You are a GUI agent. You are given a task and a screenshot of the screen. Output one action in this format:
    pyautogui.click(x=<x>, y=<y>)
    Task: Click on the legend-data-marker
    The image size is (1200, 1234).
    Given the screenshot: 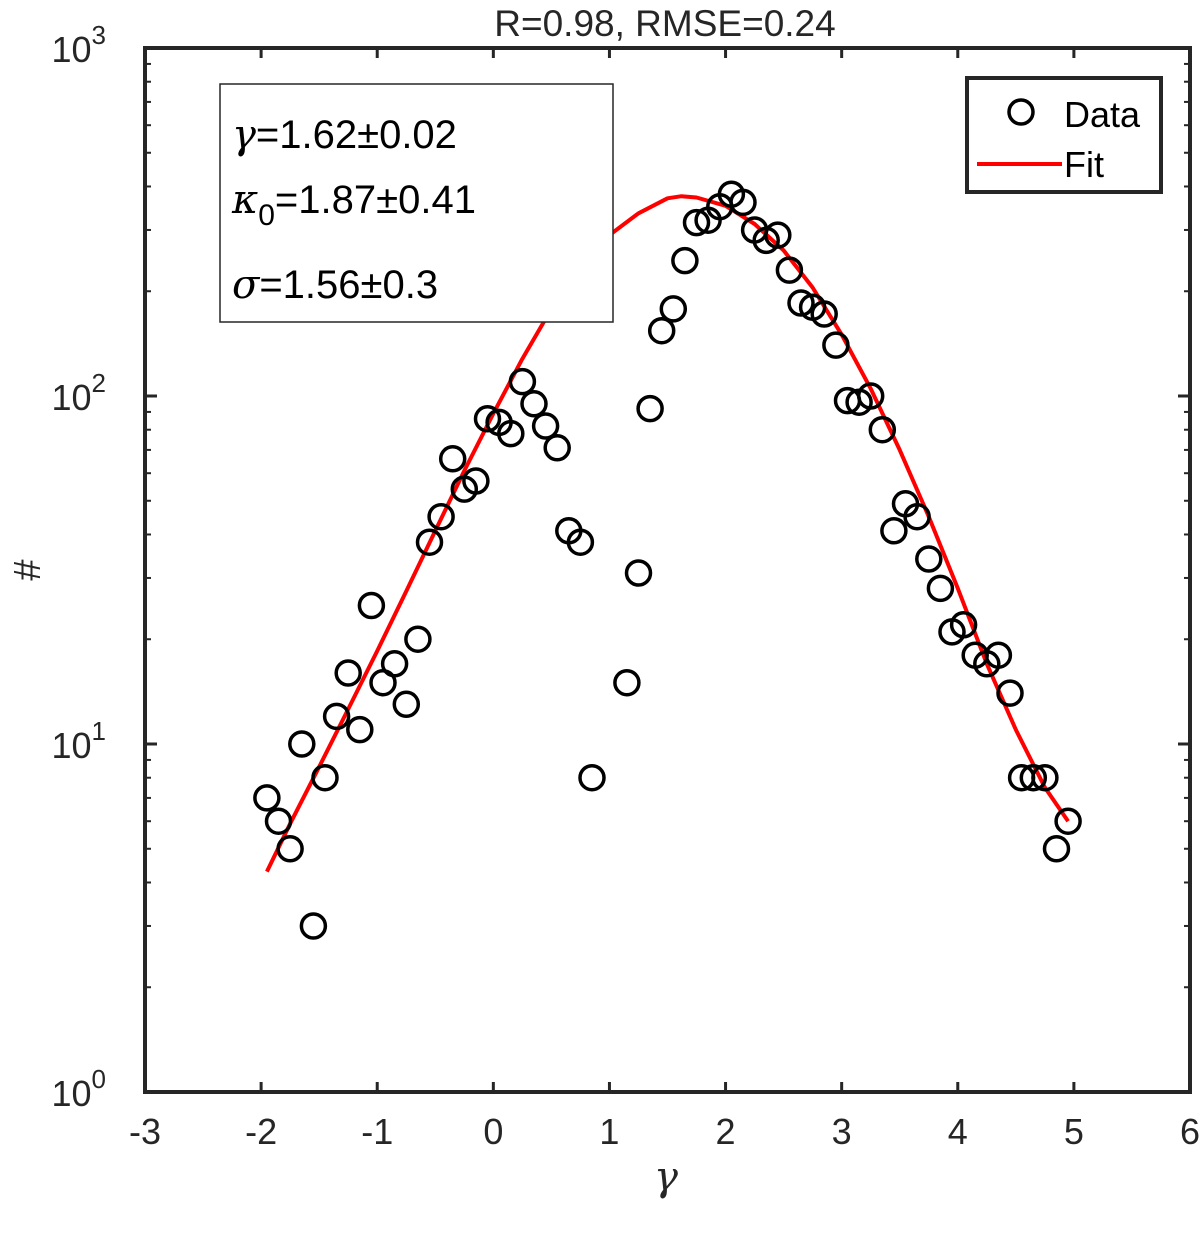 What is the action you would take?
    pyautogui.click(x=1021, y=112)
    